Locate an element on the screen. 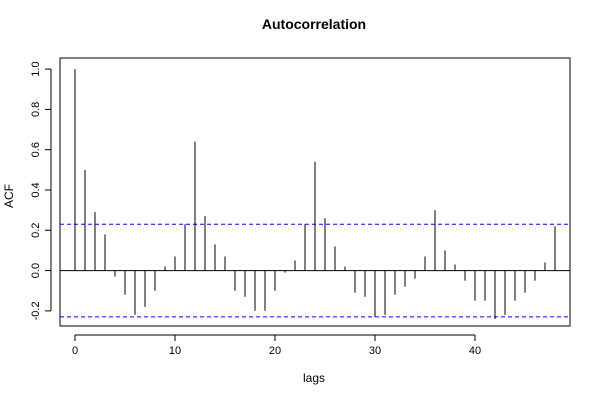 Image resolution: width=599 pixels, height=405 pixels. x-tick-label: 20 is located at coordinates (275, 351).